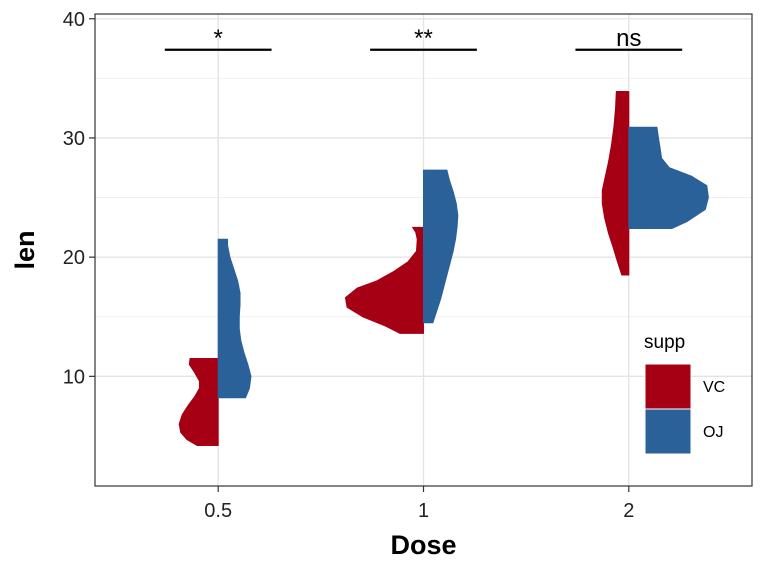  Describe the element at coordinates (628, 511) in the screenshot. I see `x-tick-label: 2` at that location.